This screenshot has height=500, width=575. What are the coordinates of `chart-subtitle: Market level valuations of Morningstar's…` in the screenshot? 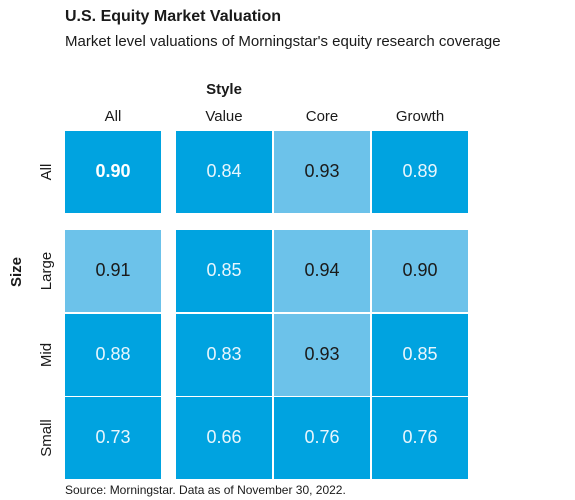 It's located at (283, 41).